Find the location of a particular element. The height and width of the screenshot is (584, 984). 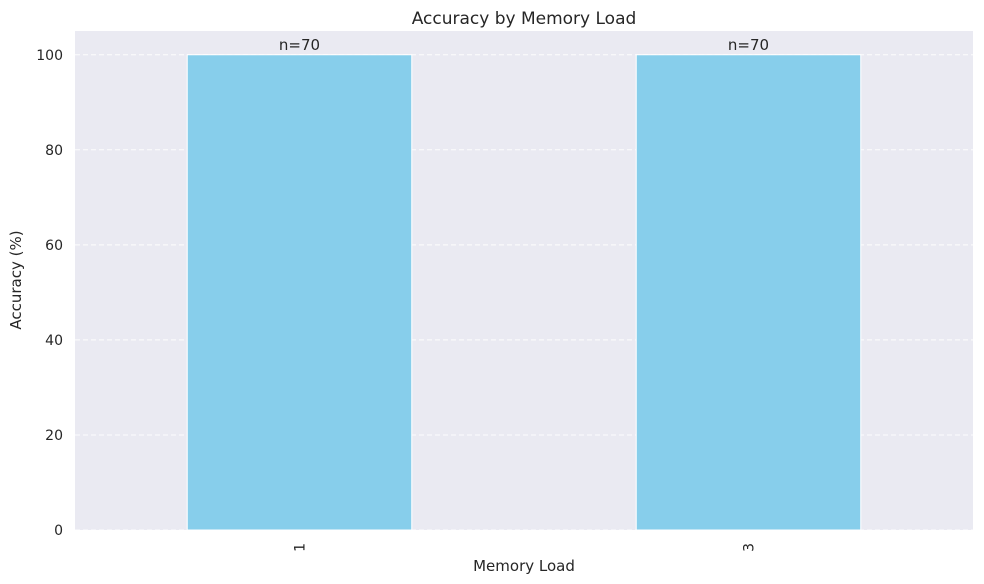

x-axis-label: Memory Load is located at coordinates (524, 566).